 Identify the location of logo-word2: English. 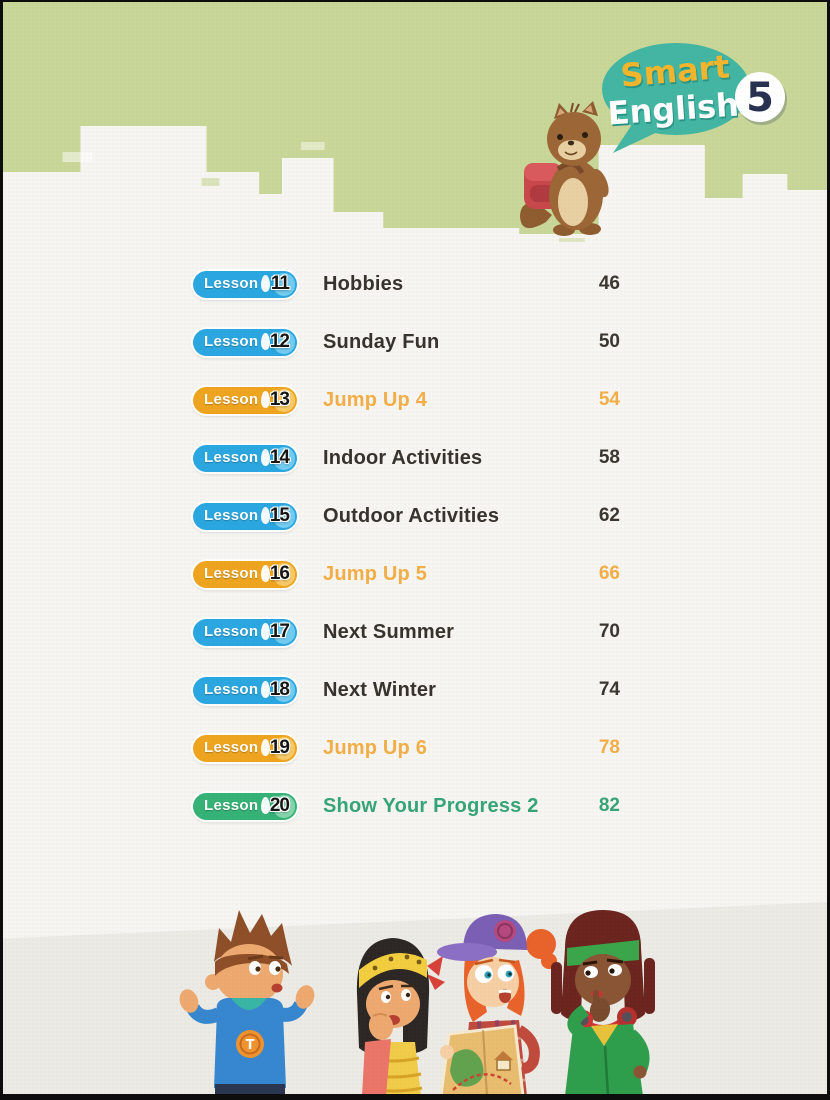
(673, 108).